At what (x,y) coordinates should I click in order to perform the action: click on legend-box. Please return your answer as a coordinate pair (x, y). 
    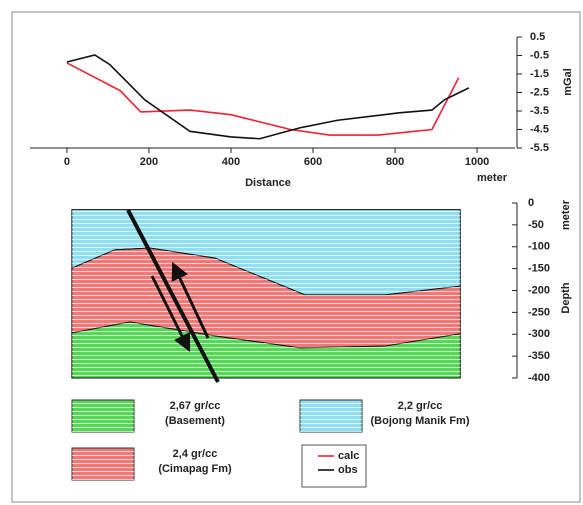
    Looking at the image, I should click on (334, 466).